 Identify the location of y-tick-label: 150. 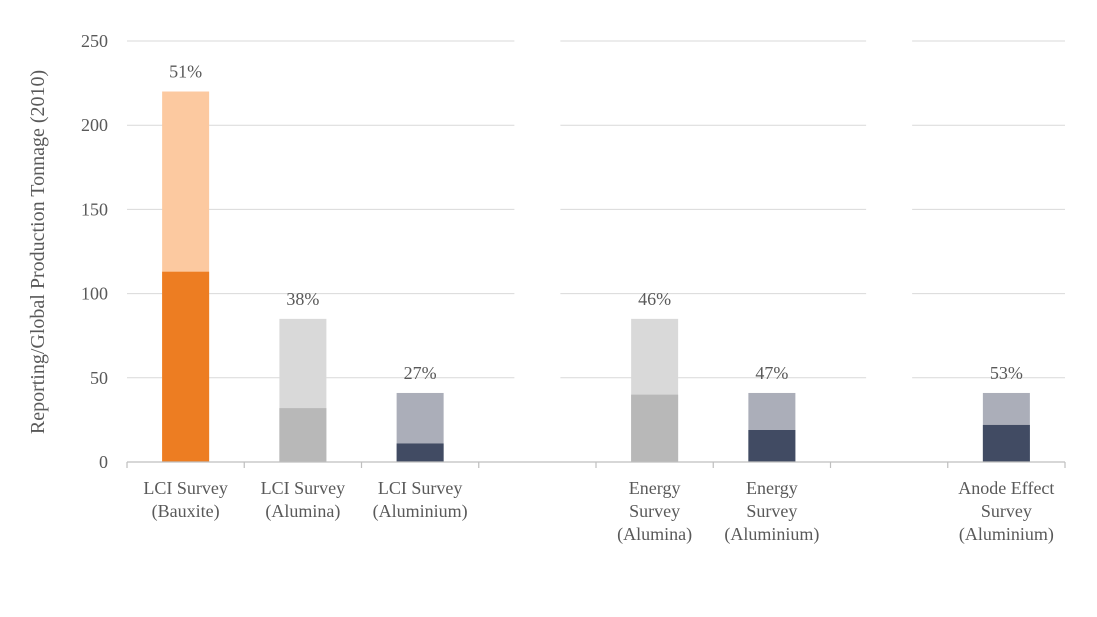
(94, 209).